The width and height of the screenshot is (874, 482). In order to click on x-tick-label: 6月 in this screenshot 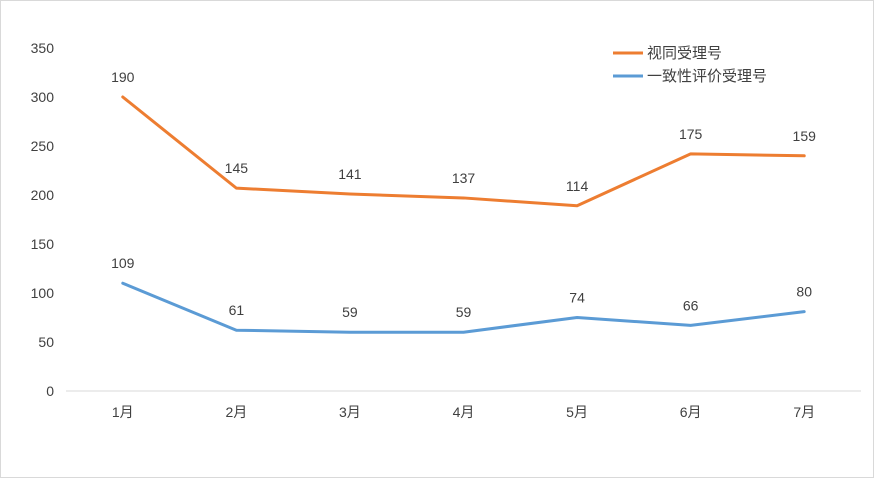, I will do `click(691, 412)`.